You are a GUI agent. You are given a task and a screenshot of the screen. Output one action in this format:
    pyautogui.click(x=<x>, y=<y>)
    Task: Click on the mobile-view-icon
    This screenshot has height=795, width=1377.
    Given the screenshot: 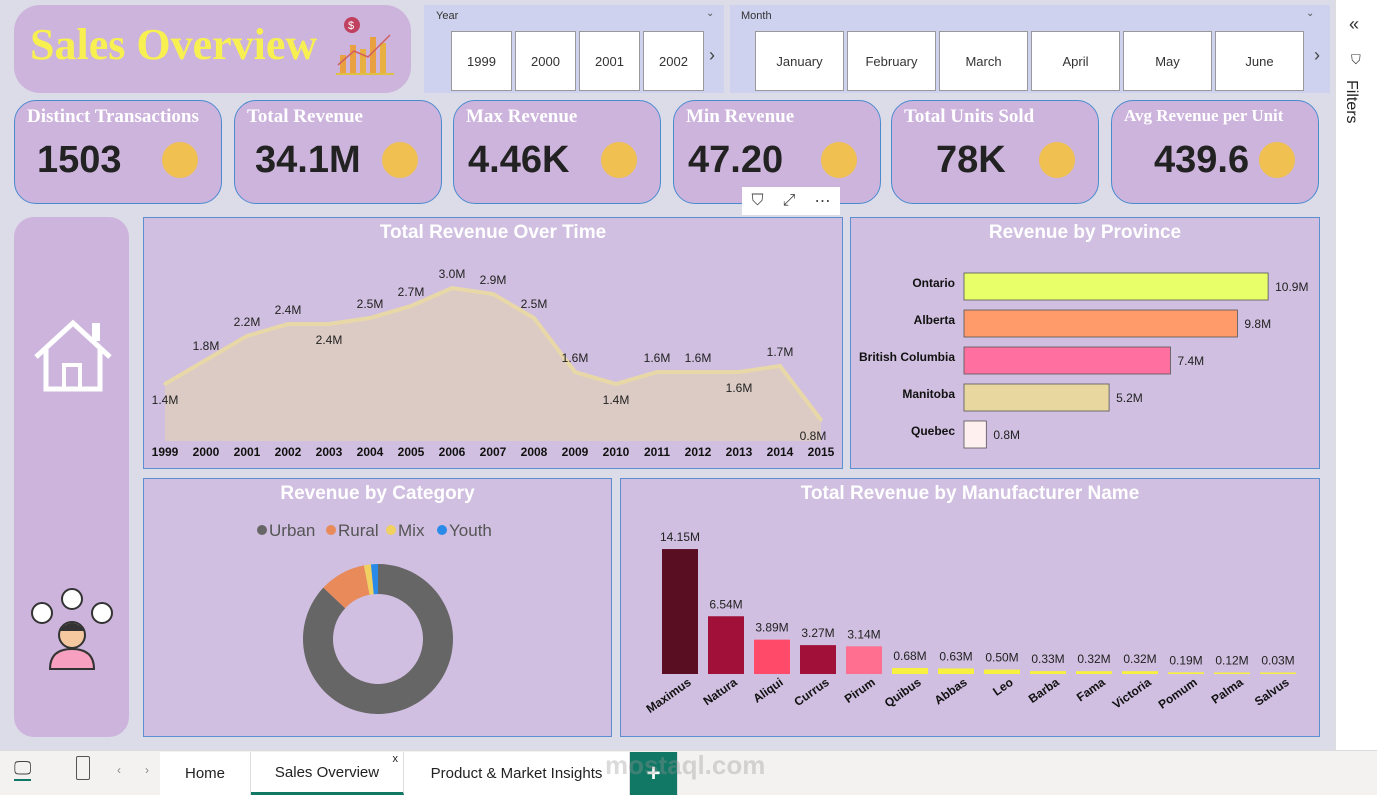 What is the action you would take?
    pyautogui.click(x=83, y=768)
    